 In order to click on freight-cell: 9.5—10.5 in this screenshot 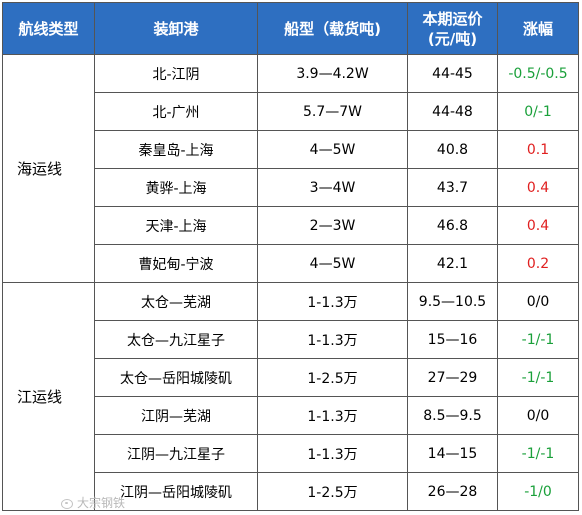, I will do `click(452, 301)`.